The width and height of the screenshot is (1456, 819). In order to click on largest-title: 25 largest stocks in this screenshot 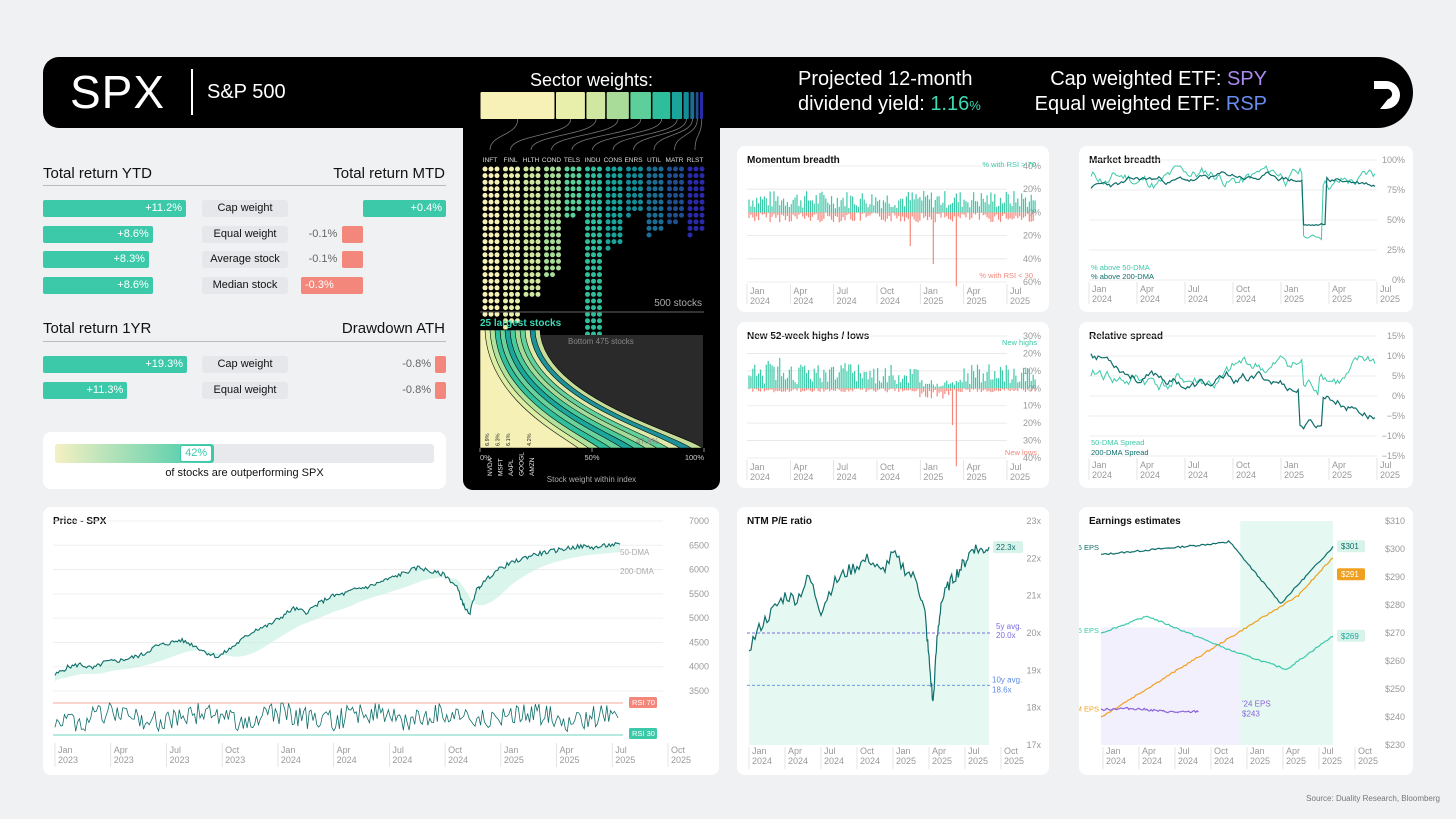, I will do `click(521, 323)`.